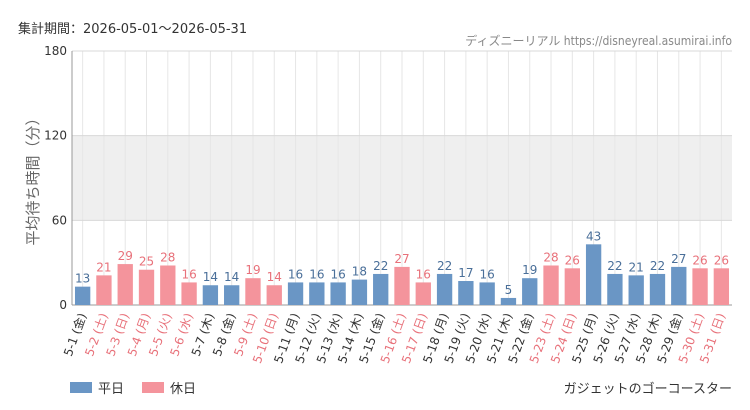 The image size is (750, 410). Describe the element at coordinates (169, 387) in the screenshot. I see `legend-item-holiday: 休日` at that location.